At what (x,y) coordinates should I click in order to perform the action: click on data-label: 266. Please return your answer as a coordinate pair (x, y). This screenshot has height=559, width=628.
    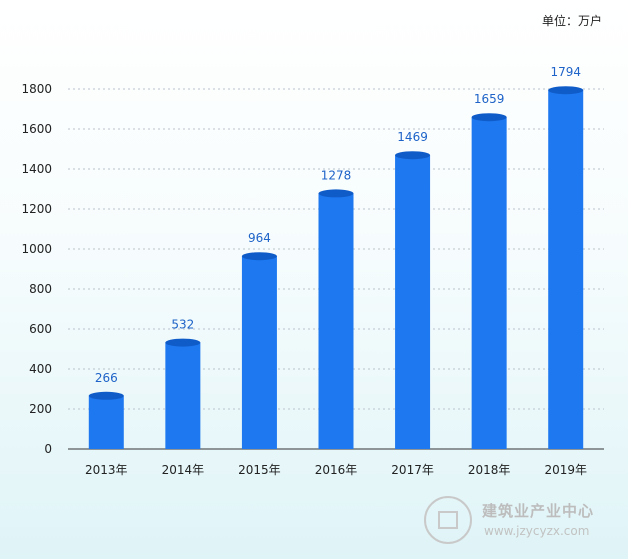
    Looking at the image, I should click on (106, 378).